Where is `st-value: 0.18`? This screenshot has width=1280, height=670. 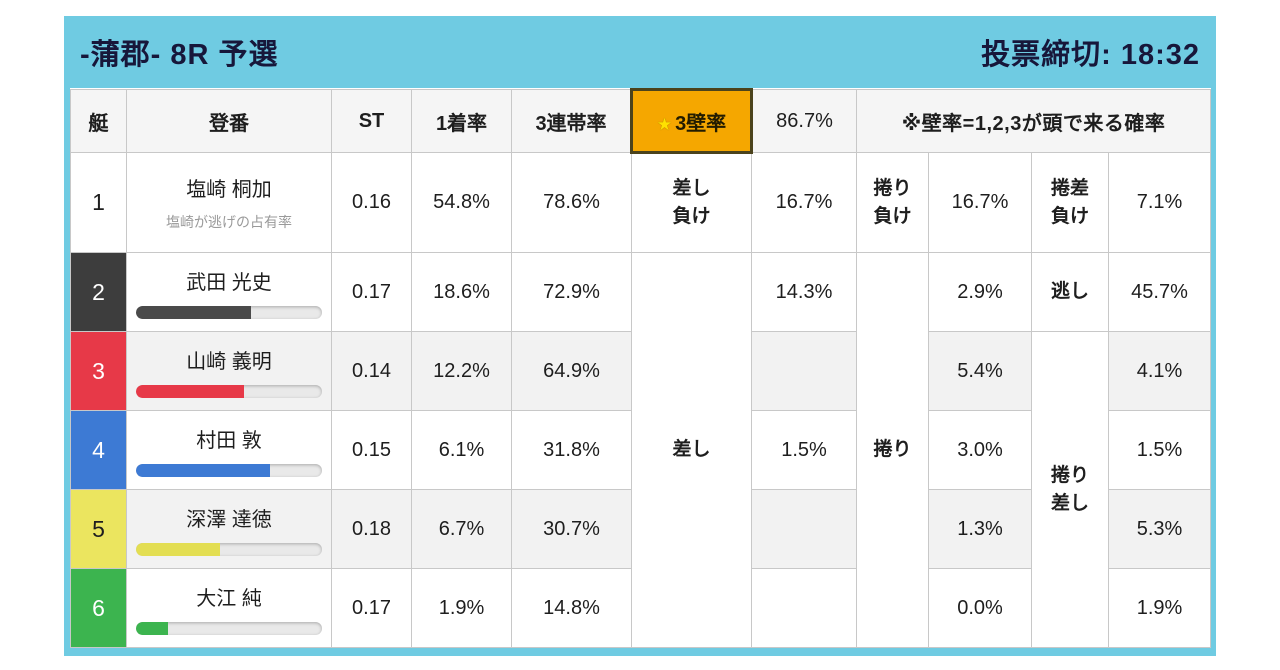
st-value: 0.18 is located at coordinates (371, 529).